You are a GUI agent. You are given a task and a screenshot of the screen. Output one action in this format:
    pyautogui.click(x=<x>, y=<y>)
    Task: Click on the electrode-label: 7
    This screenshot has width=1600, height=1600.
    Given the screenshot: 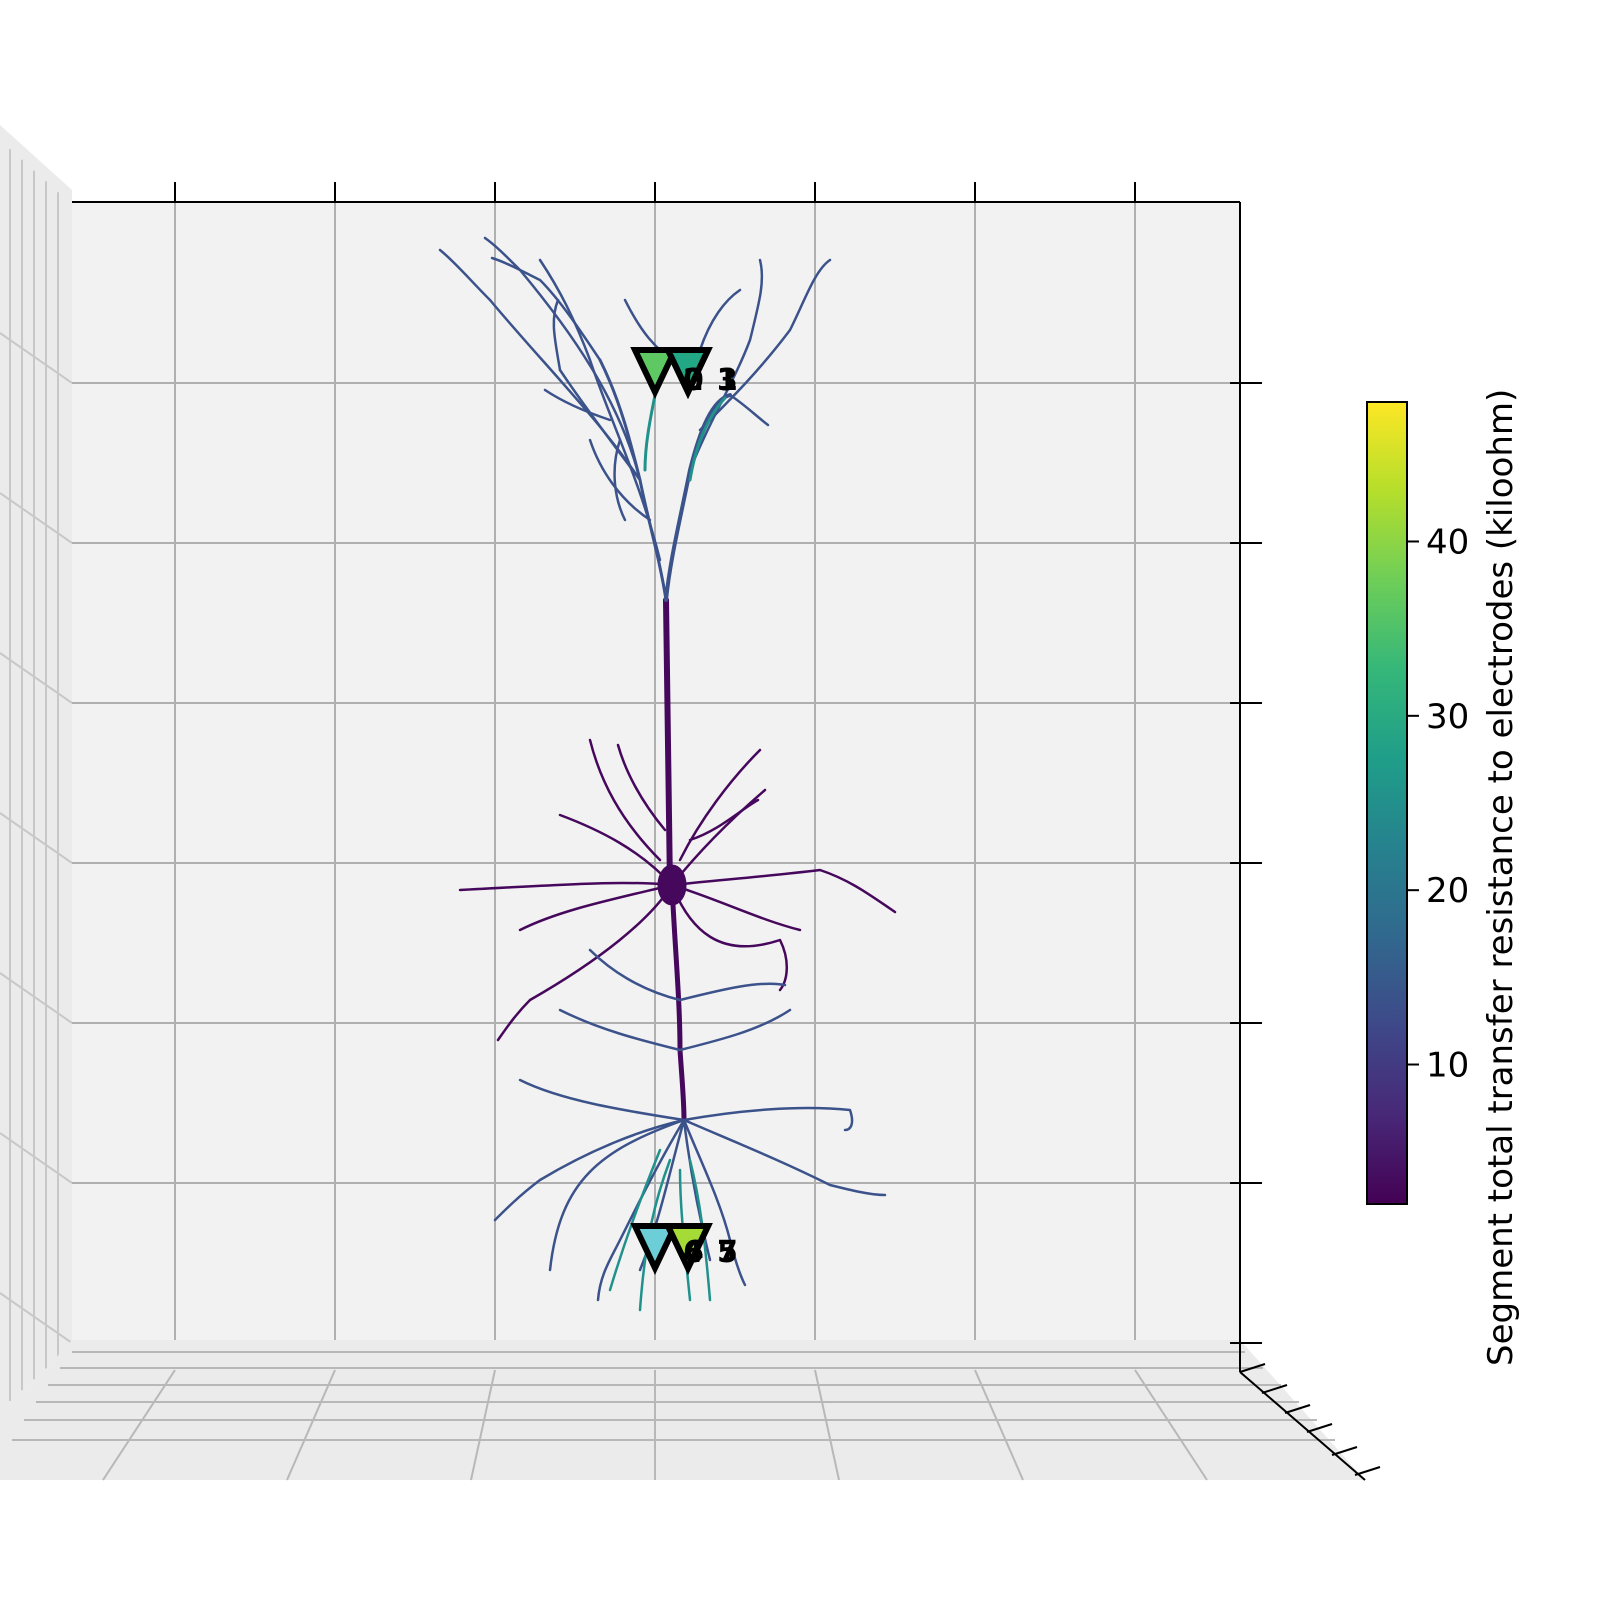 What is the action you would take?
    pyautogui.click(x=727, y=1252)
    